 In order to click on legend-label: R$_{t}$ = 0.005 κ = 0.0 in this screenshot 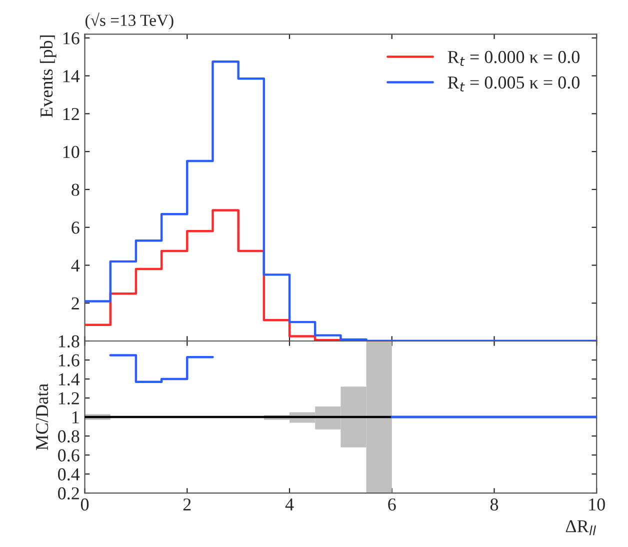, I will do `click(514, 84)`.